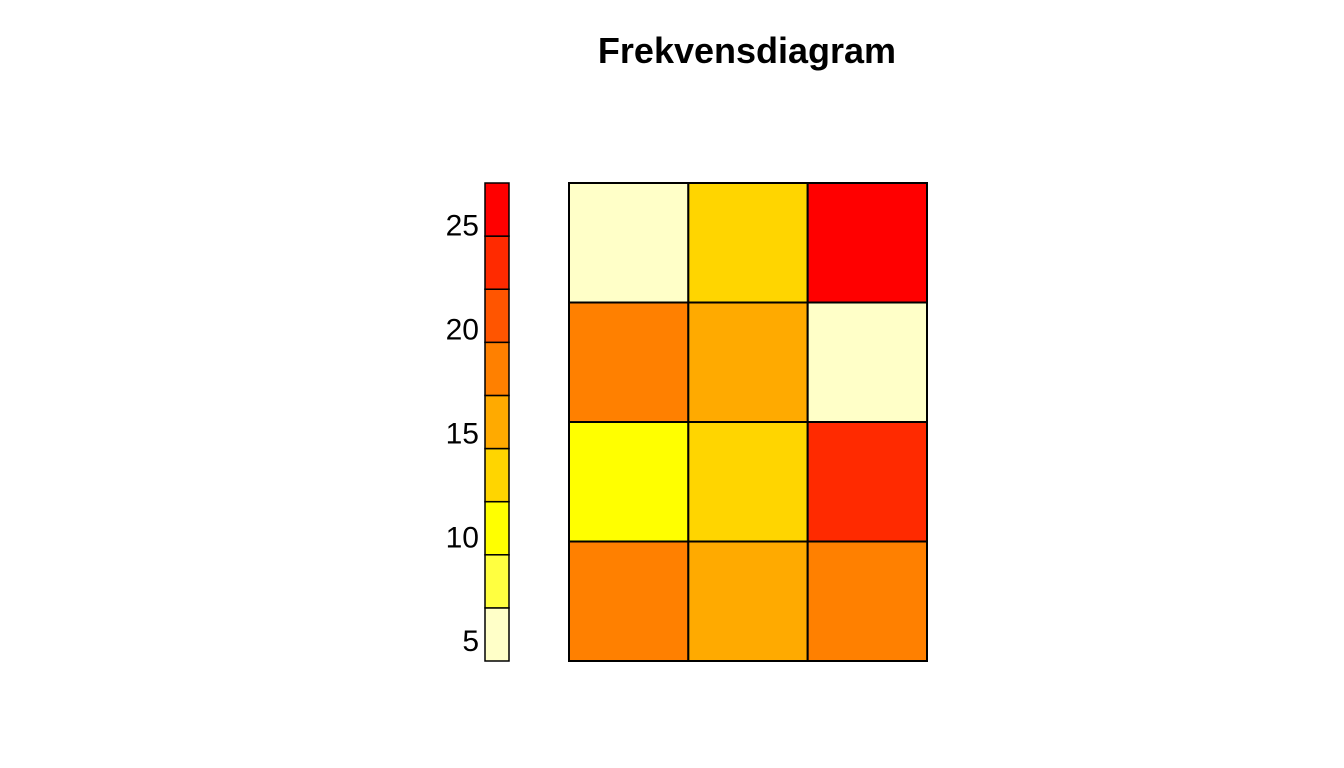 The width and height of the screenshot is (1344, 768). I want to click on legend-tick-label: 25, so click(462, 226).